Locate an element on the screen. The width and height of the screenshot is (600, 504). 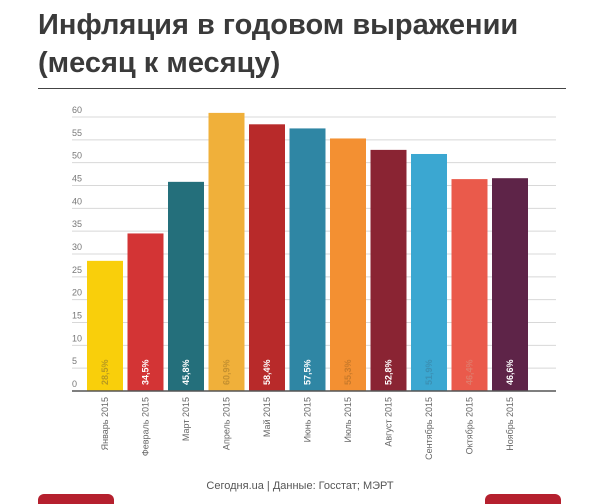
x-tick-label: Ноябрь 2015 is located at coordinates (510, 424).